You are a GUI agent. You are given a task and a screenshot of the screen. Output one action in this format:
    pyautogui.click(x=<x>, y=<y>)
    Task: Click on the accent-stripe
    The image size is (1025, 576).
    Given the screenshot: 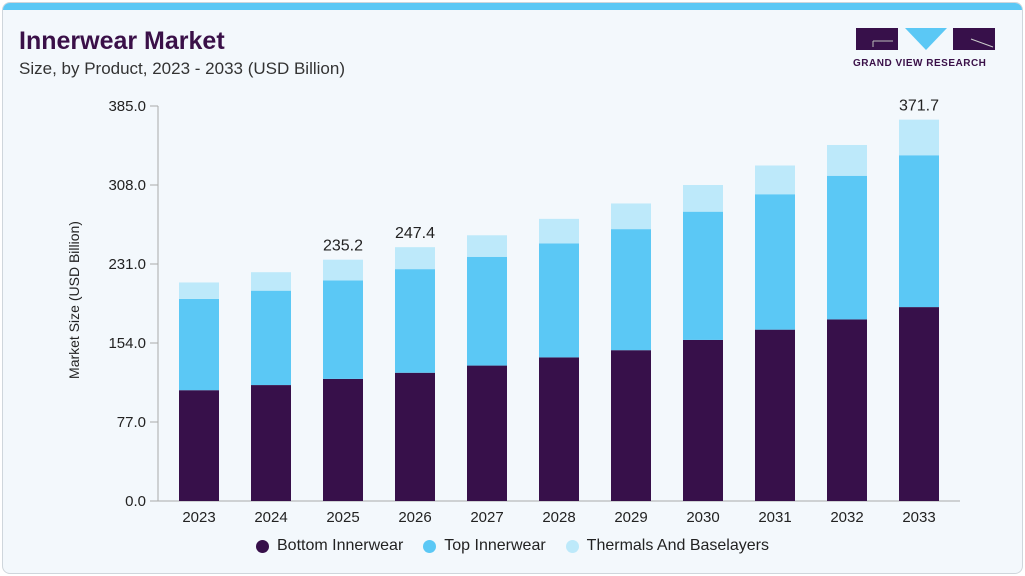 What is the action you would take?
    pyautogui.click(x=512, y=6)
    